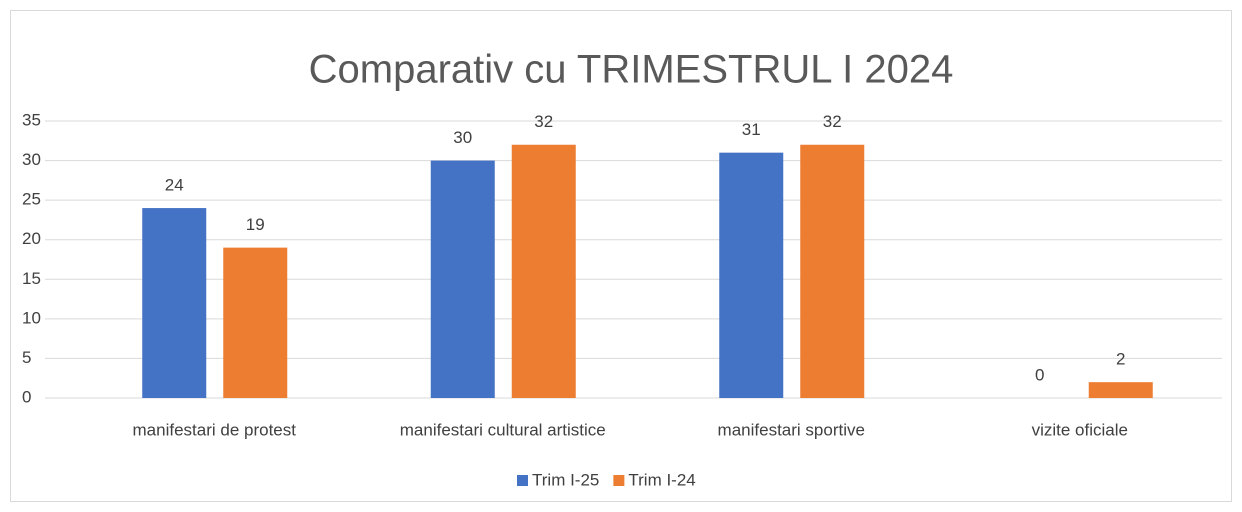 Image resolution: width=1242 pixels, height=512 pixels. I want to click on value-label: 19, so click(255, 224).